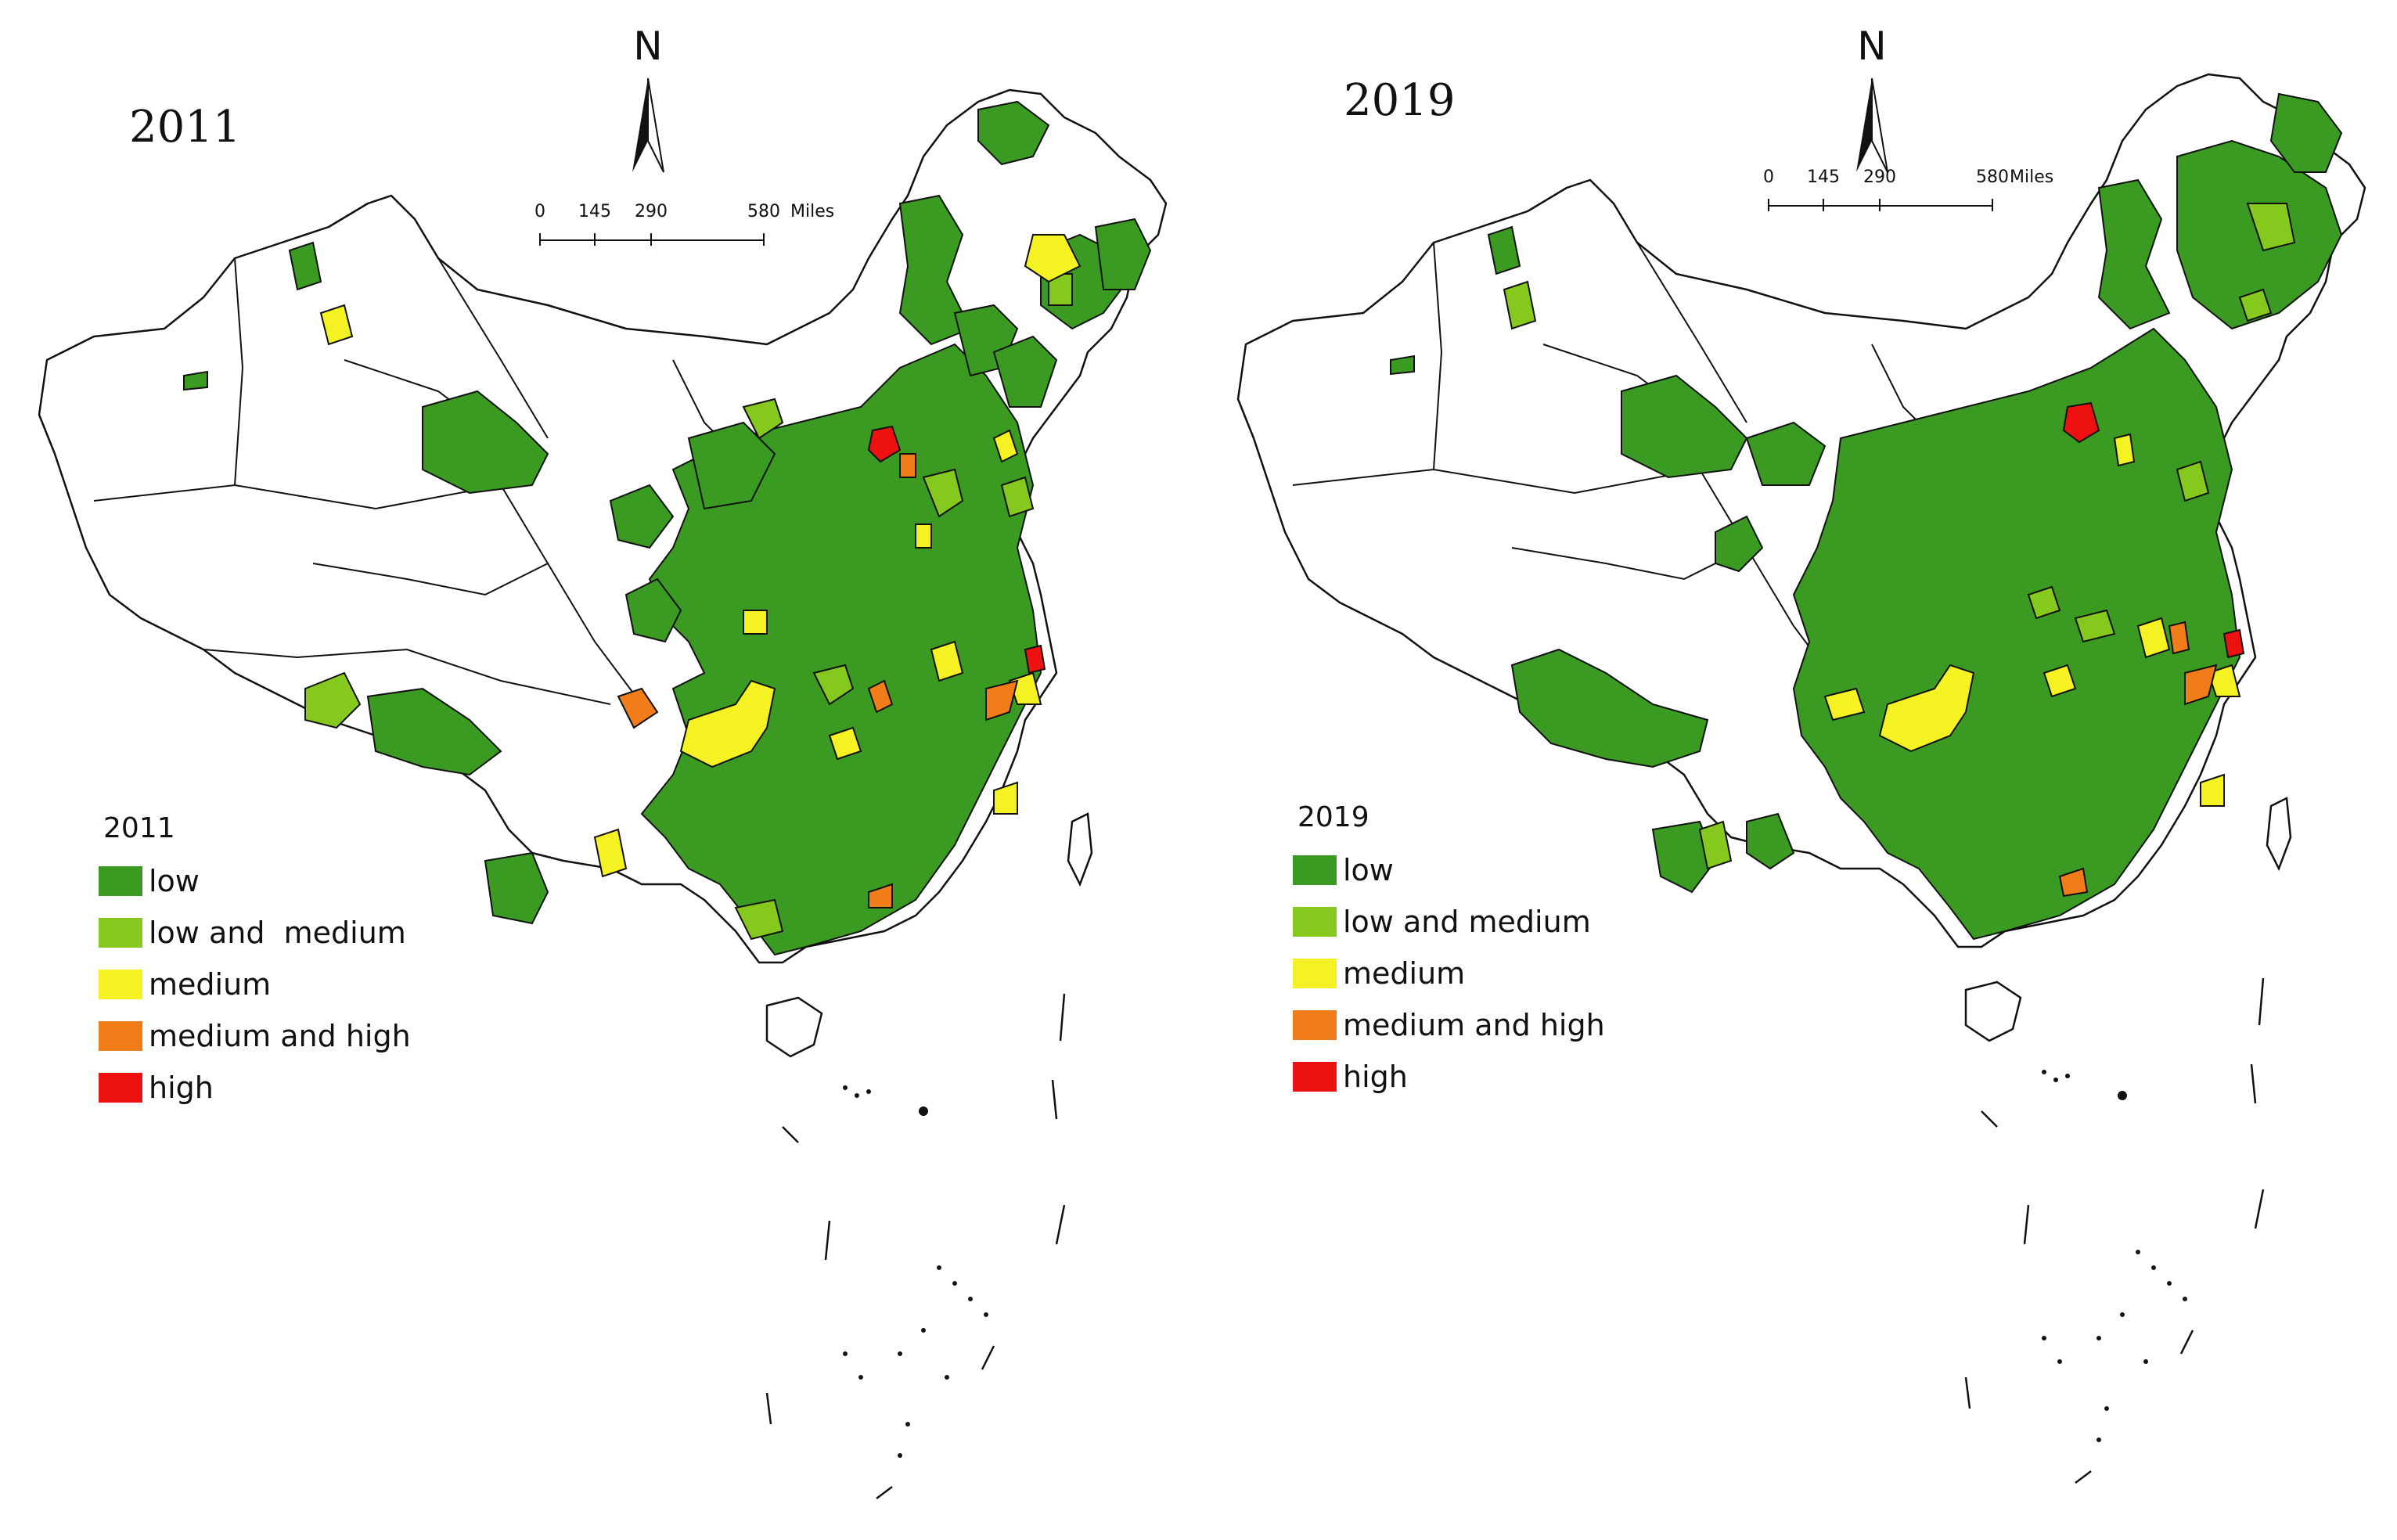 The height and width of the screenshot is (1540, 2397). What do you see at coordinates (174, 881) in the screenshot?
I see `legend-label: low` at bounding box center [174, 881].